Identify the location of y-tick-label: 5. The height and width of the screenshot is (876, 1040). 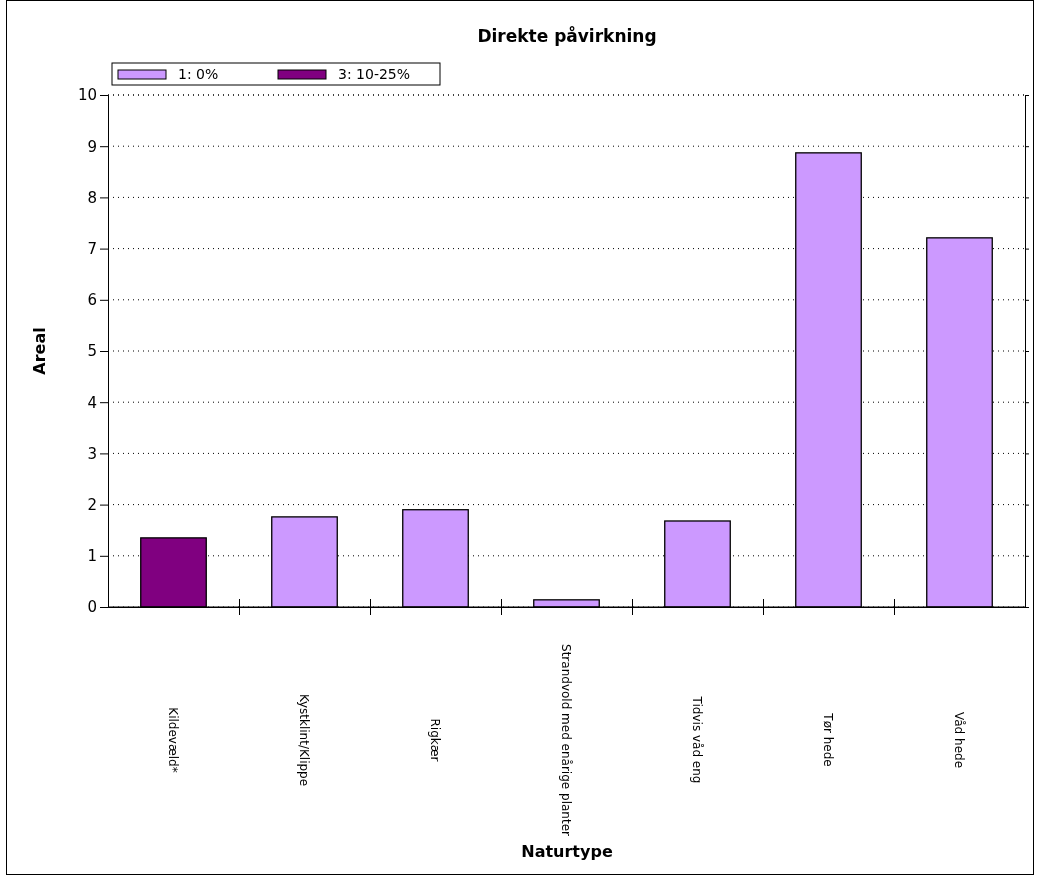
(92, 351).